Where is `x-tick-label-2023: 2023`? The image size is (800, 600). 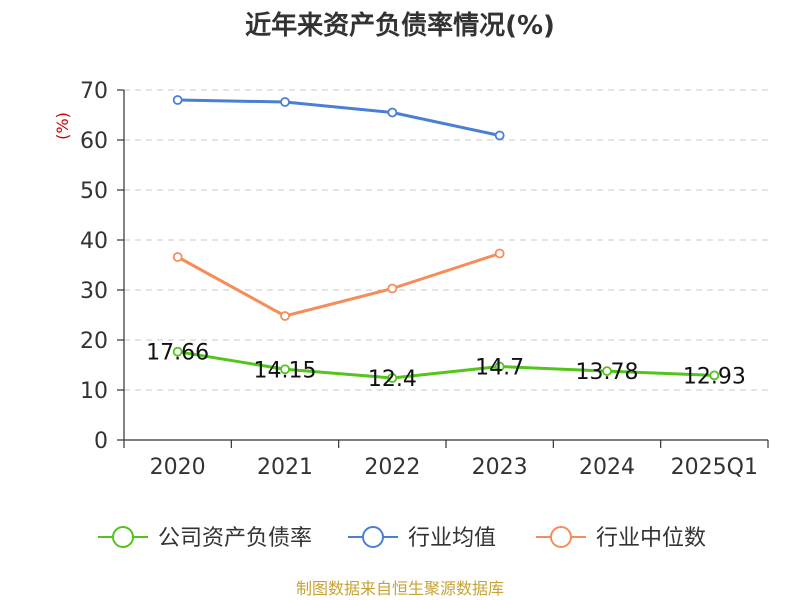
x-tick-label-2023: 2023 is located at coordinates (500, 467).